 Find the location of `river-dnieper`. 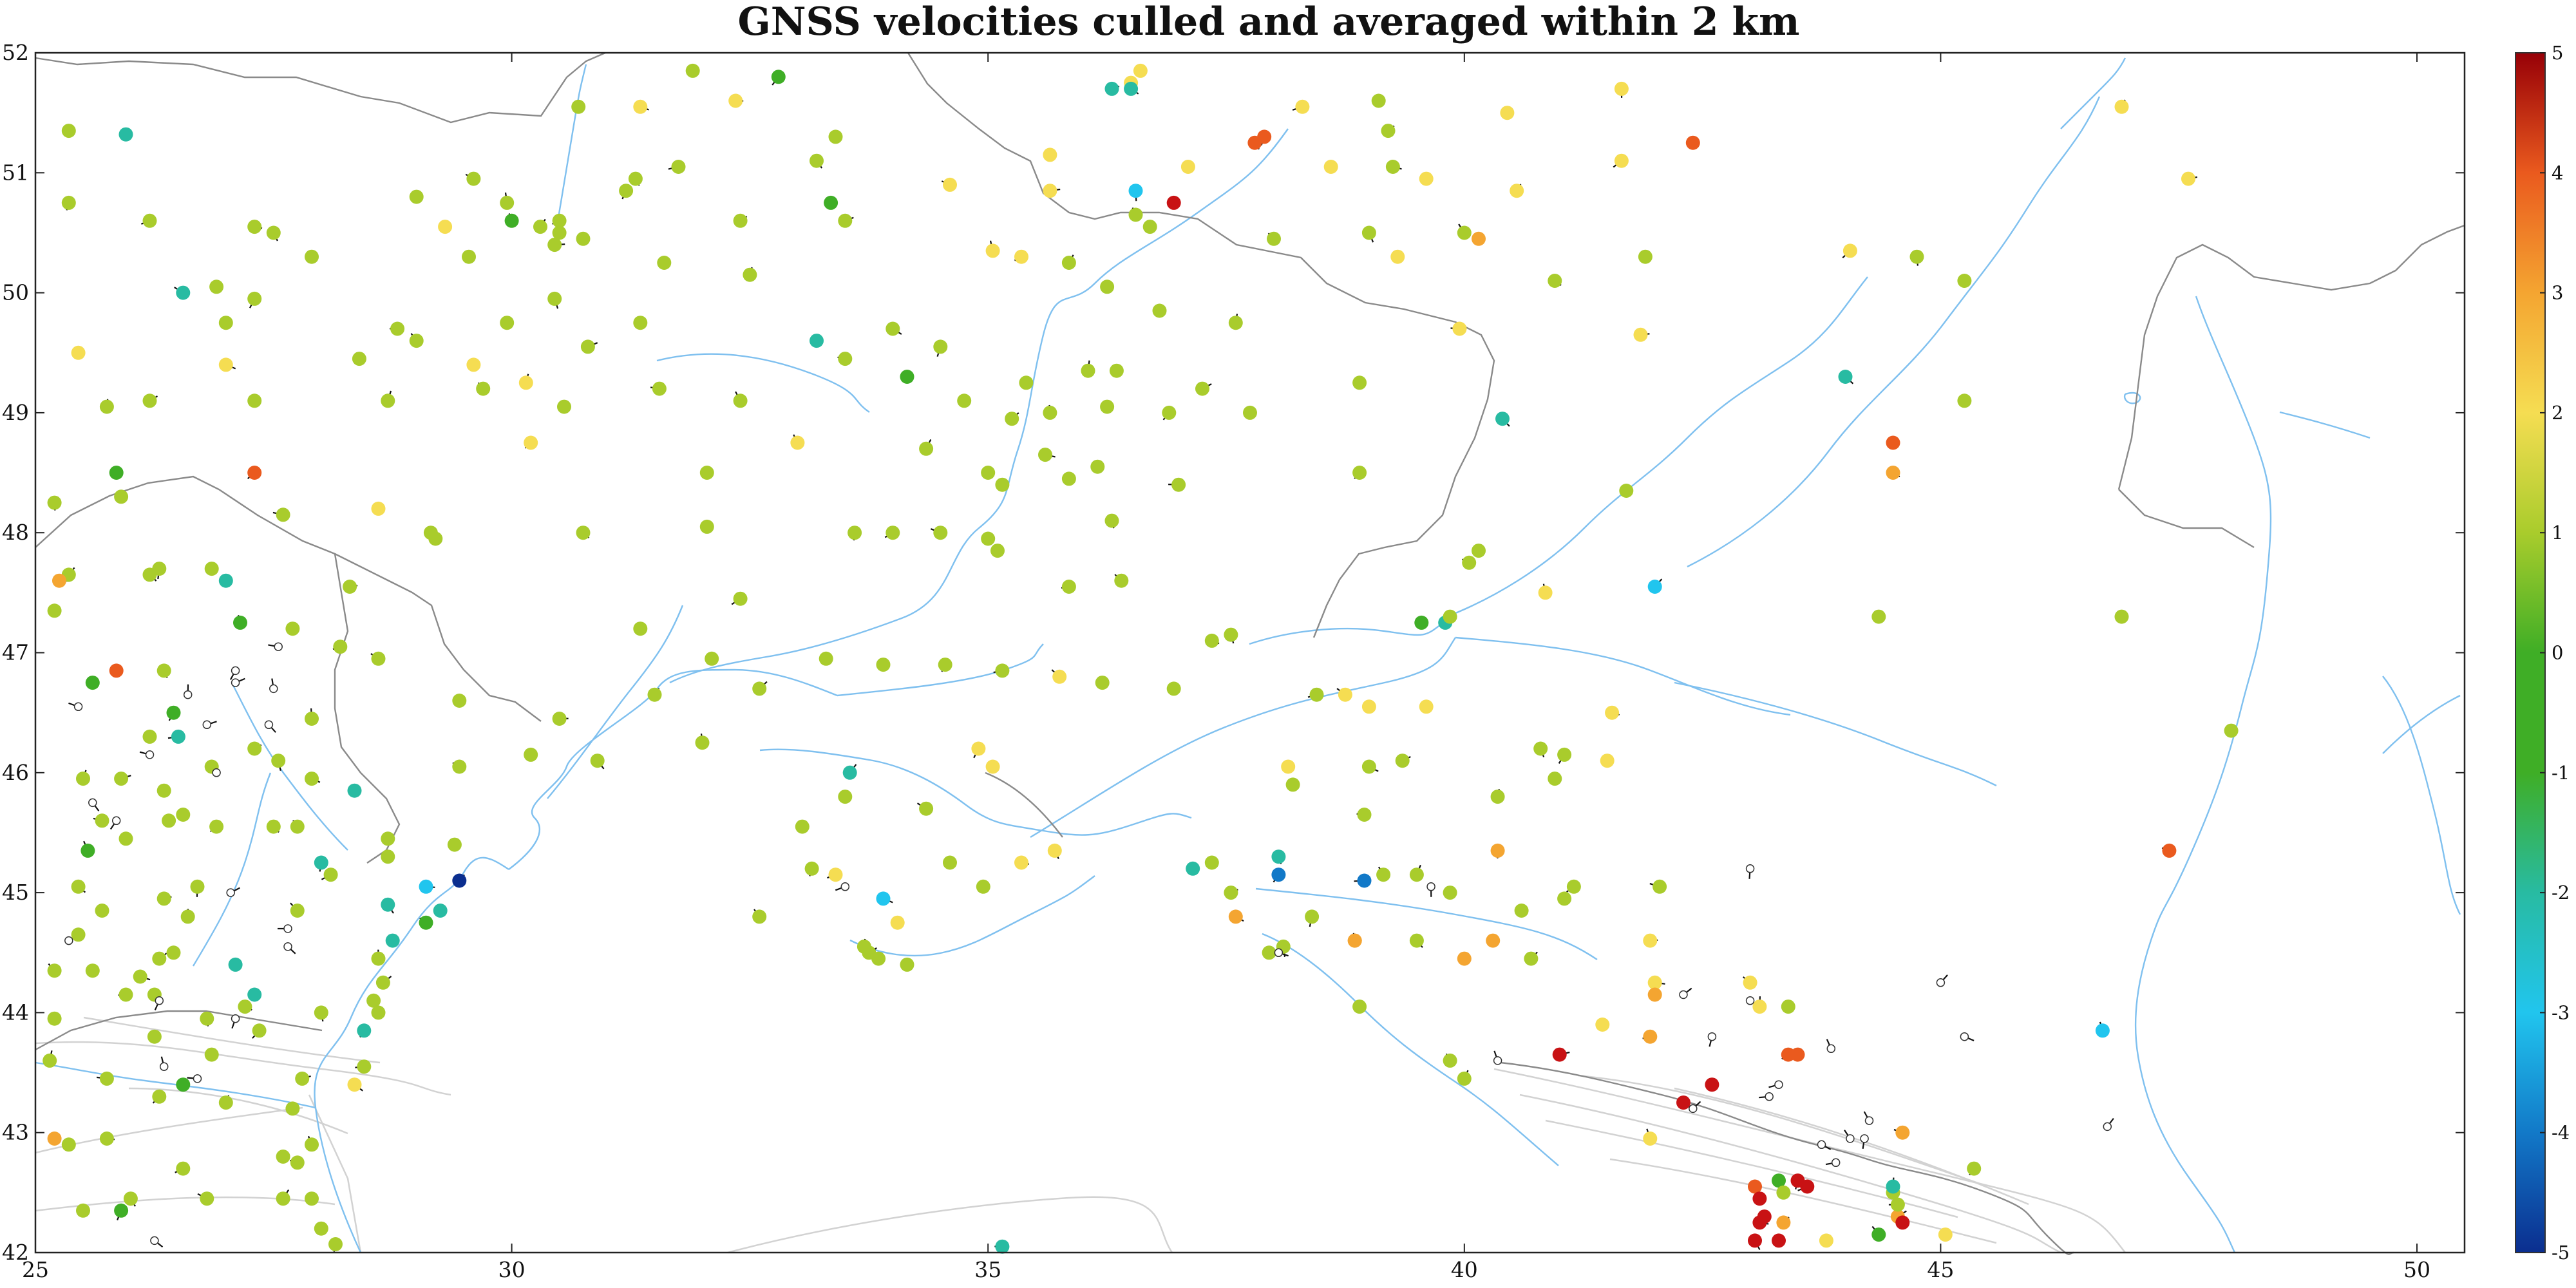

river-dnieper is located at coordinates (979, 406).